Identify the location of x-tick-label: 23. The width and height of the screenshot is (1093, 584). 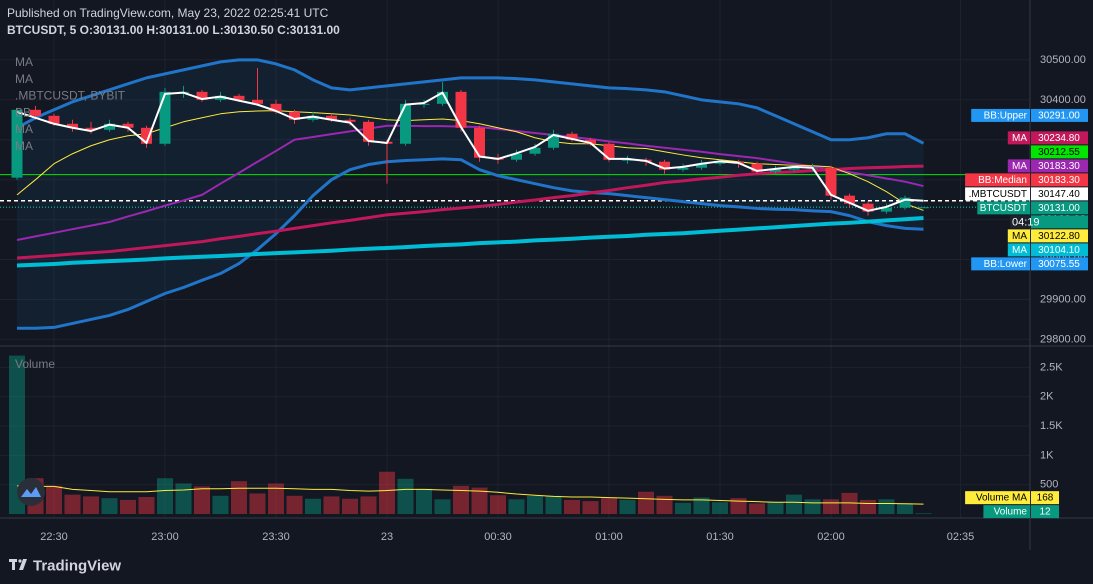
(387, 537).